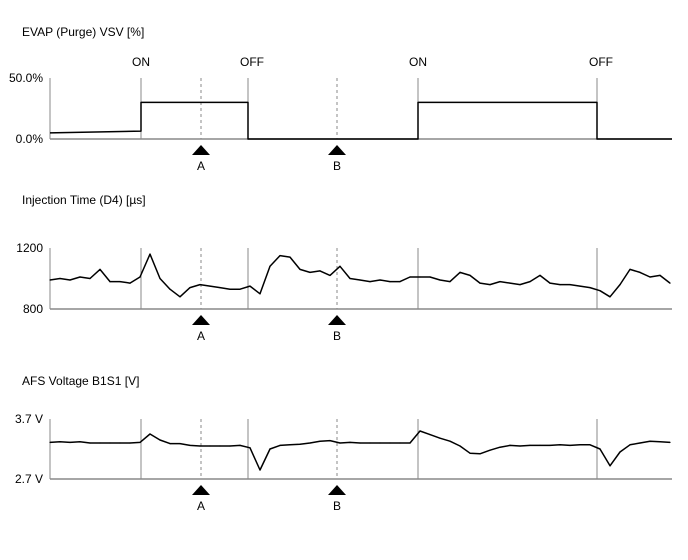  I want to click on chart-title: EVAP (Purge) VSV [%], so click(83, 32).